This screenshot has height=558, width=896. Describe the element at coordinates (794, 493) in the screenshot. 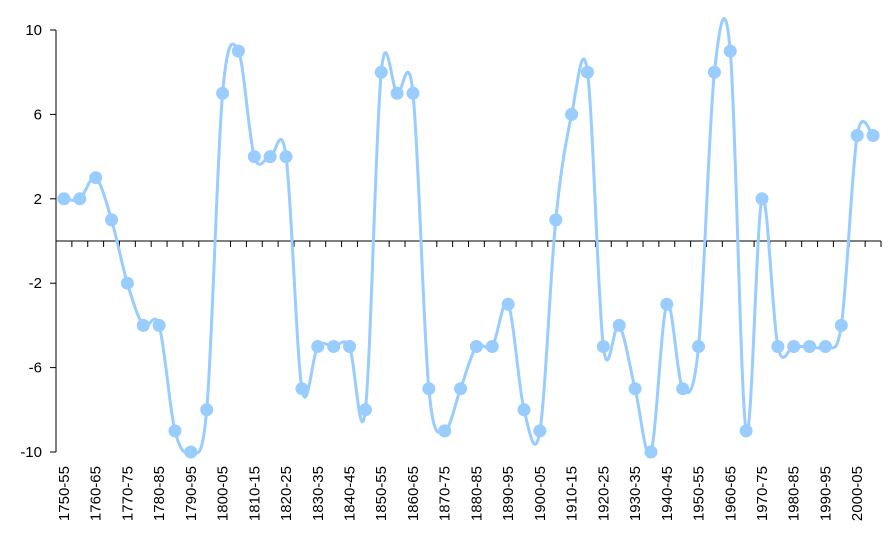

I see `x-tick-label: 1980-85` at that location.